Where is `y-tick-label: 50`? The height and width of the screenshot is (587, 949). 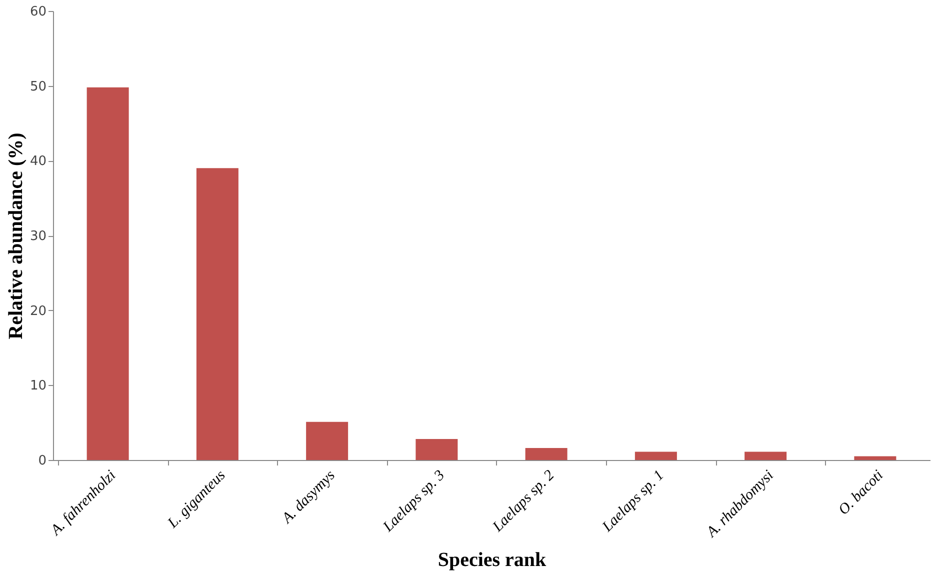
y-tick-label: 50 is located at coordinates (38, 86).